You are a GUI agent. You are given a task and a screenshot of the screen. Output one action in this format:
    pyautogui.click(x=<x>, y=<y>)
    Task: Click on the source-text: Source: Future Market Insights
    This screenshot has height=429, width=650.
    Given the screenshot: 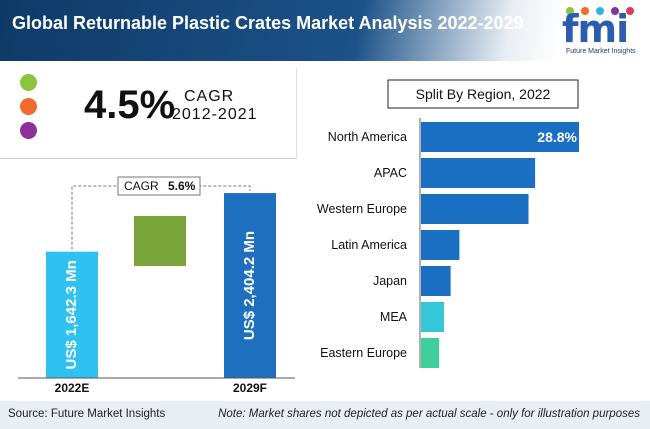 What is the action you would take?
    pyautogui.click(x=87, y=414)
    